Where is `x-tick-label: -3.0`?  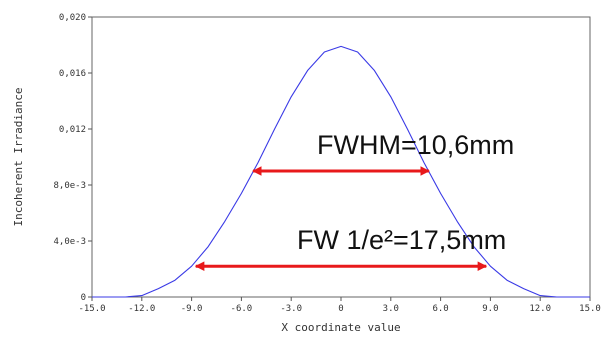 x-tick-label: -3.0 is located at coordinates (291, 309).